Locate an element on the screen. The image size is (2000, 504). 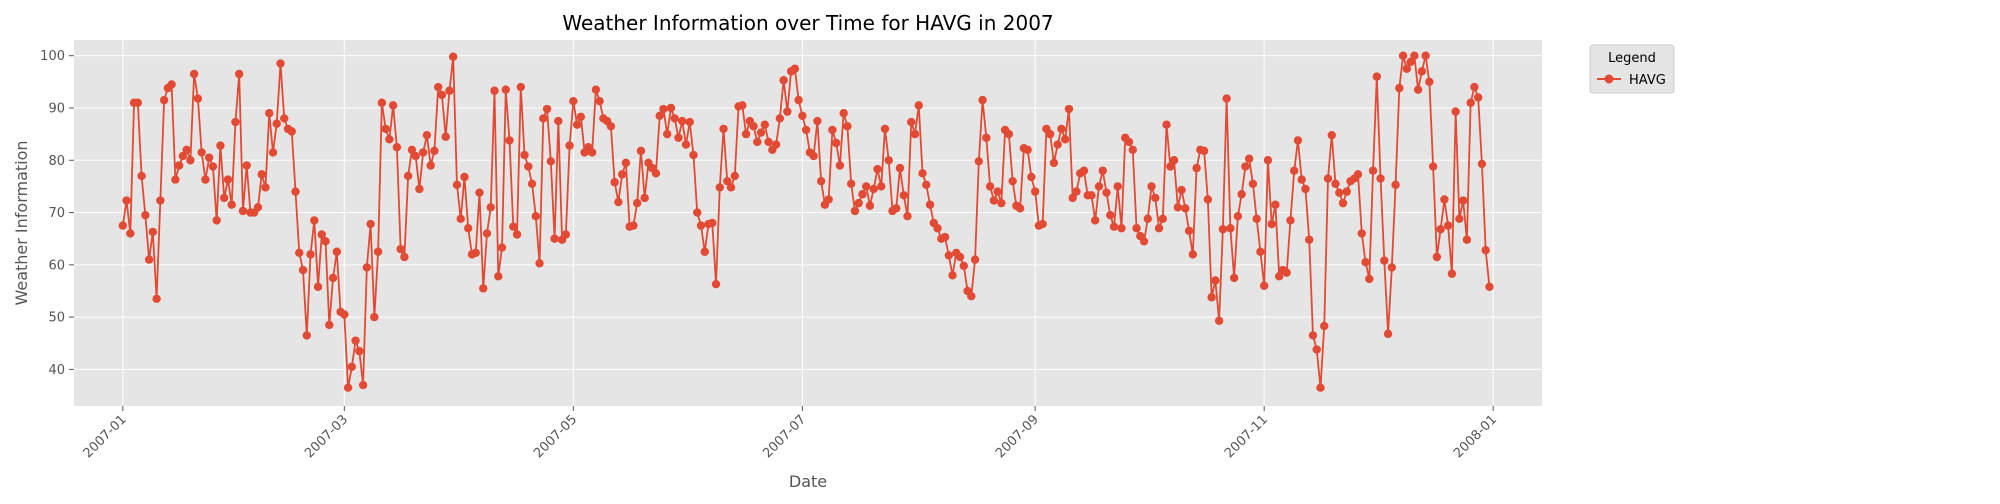
x-tick-label: 2007-09 is located at coordinates (1017, 436).